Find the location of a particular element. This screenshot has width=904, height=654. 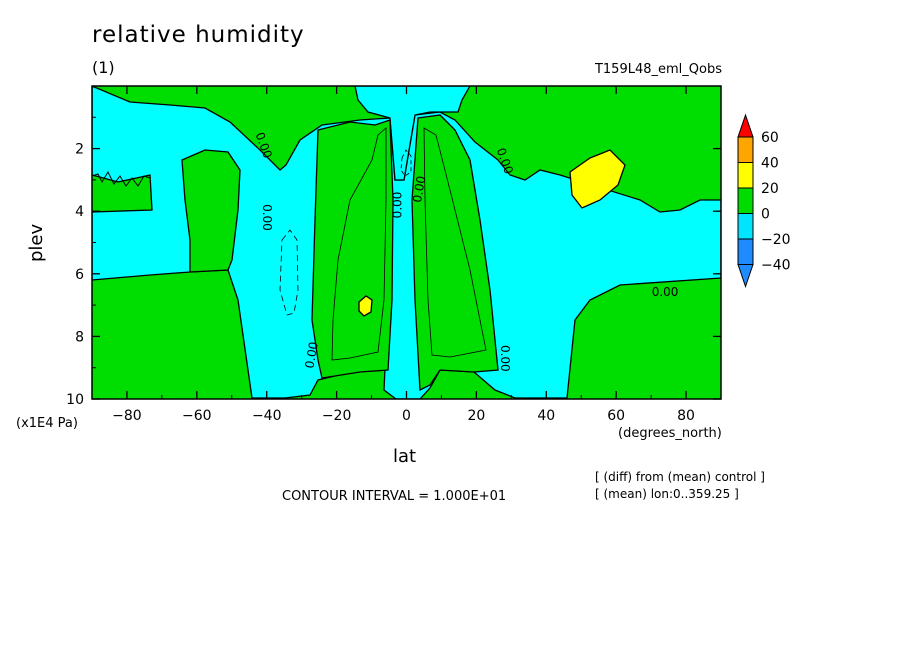

fill-positive-central-left is located at coordinates (352, 249).